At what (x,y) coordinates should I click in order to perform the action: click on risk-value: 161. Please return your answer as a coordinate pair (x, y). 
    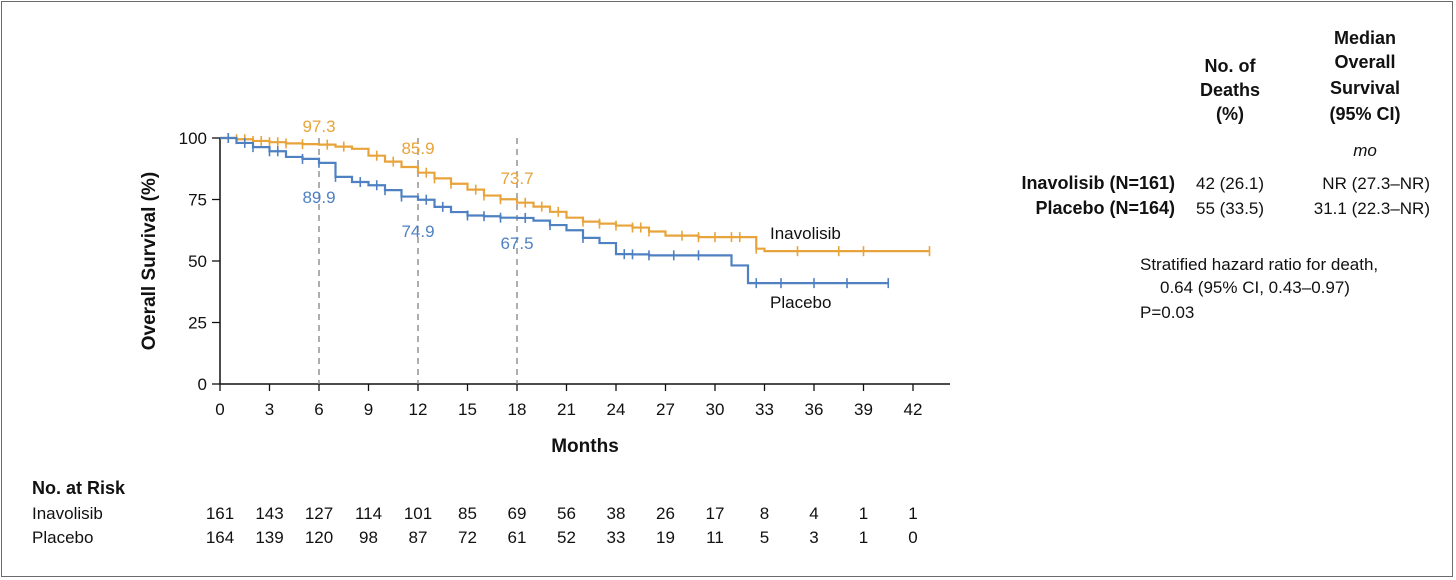
    Looking at the image, I should click on (220, 513).